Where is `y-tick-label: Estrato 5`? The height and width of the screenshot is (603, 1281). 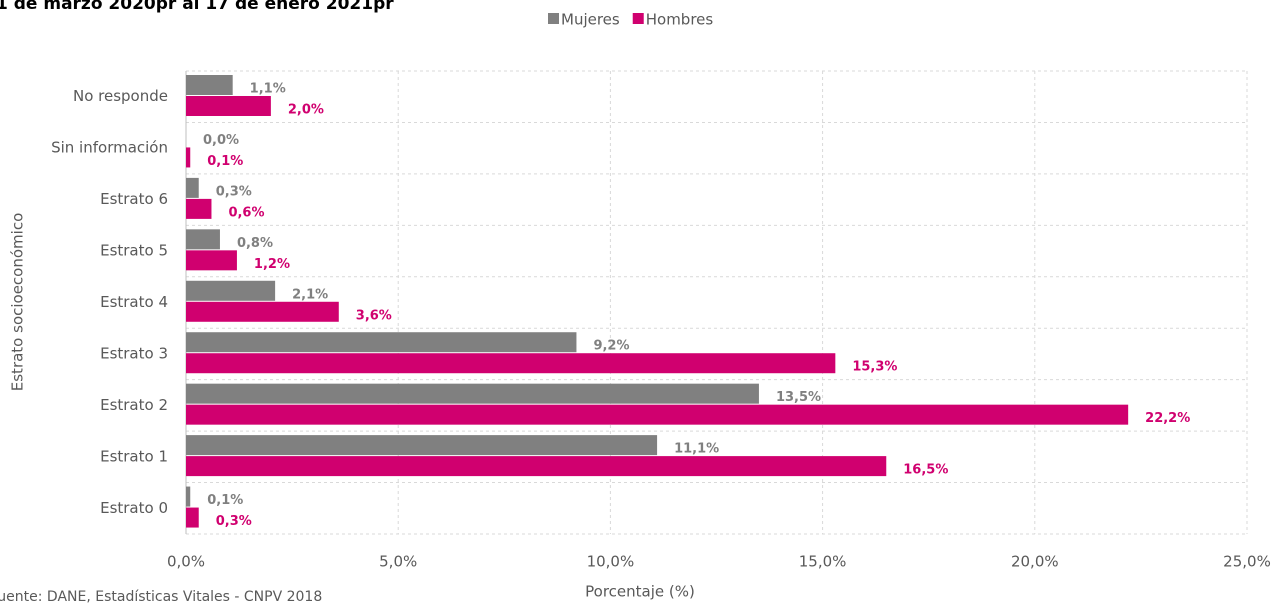 y-tick-label: Estrato 5 is located at coordinates (134, 251).